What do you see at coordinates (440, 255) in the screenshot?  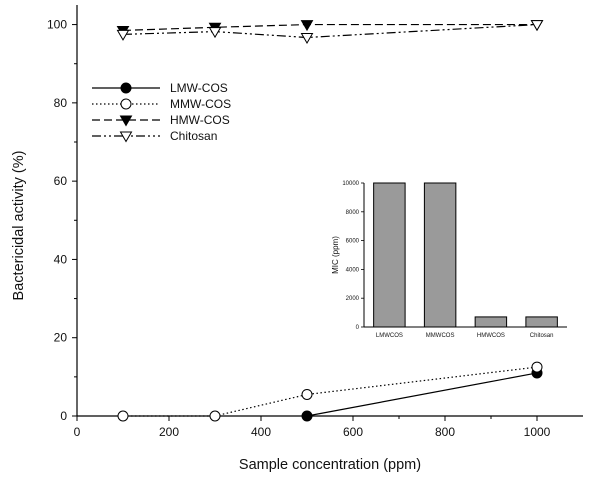 I see `inset-bar-mmwcos` at bounding box center [440, 255].